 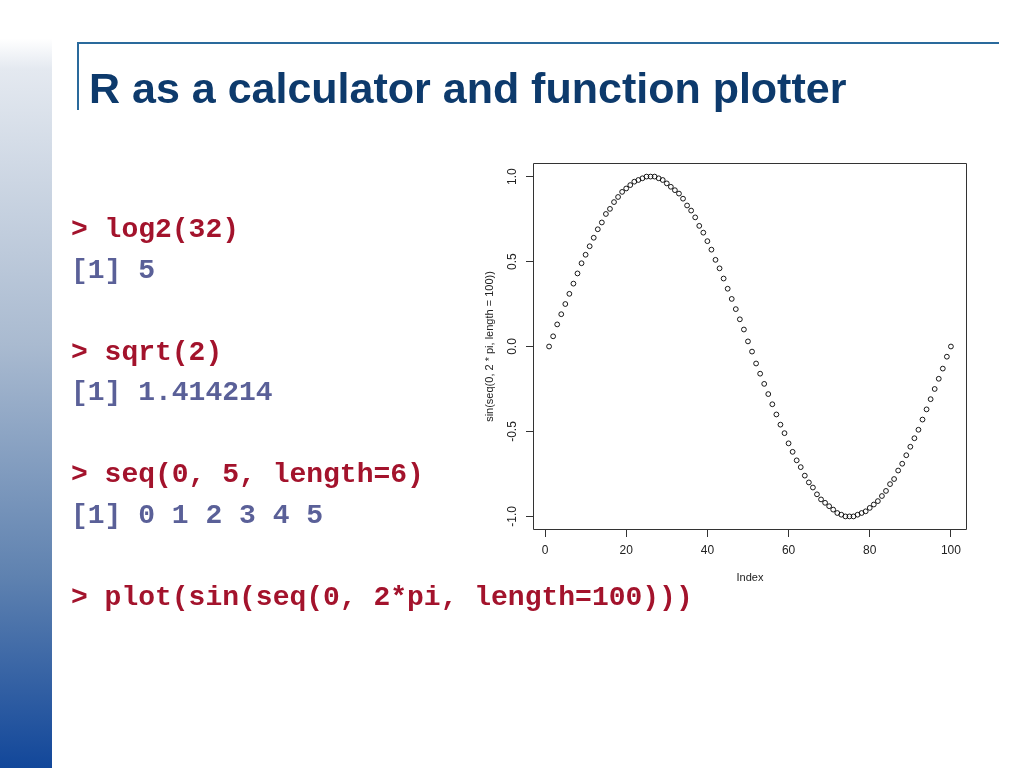 What do you see at coordinates (113, 270) in the screenshot?
I see `text: [1] 5` at bounding box center [113, 270].